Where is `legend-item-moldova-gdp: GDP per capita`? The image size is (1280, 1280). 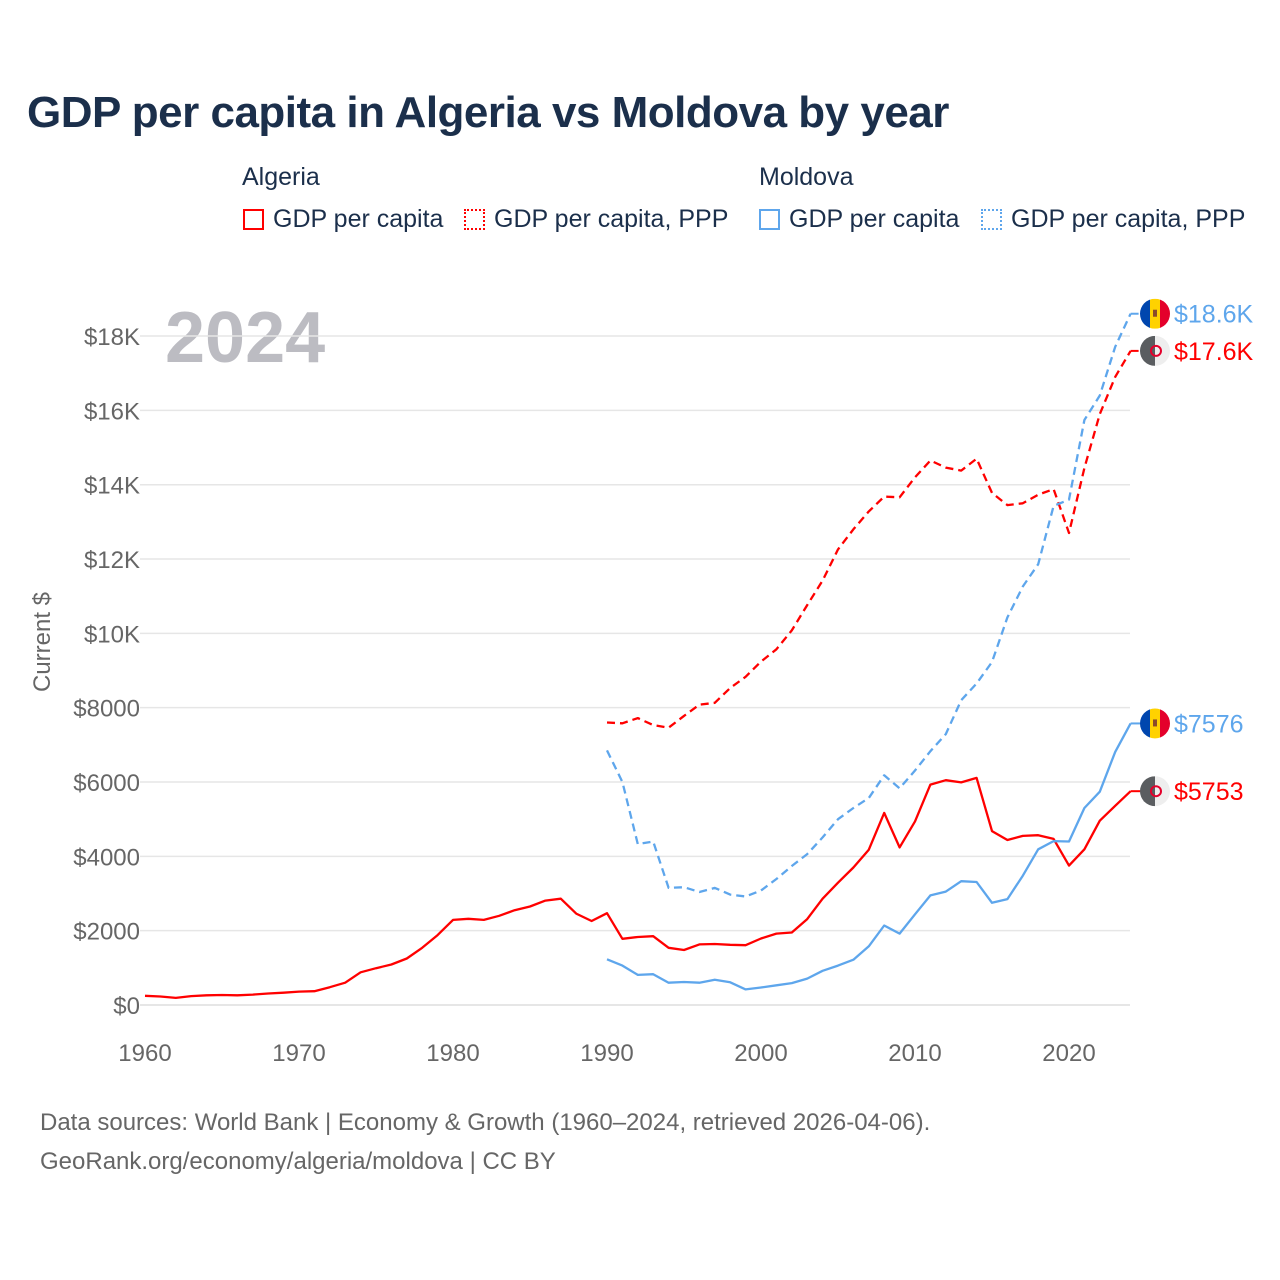
legend-item-moldova-gdp: GDP per capita is located at coordinates (859, 219).